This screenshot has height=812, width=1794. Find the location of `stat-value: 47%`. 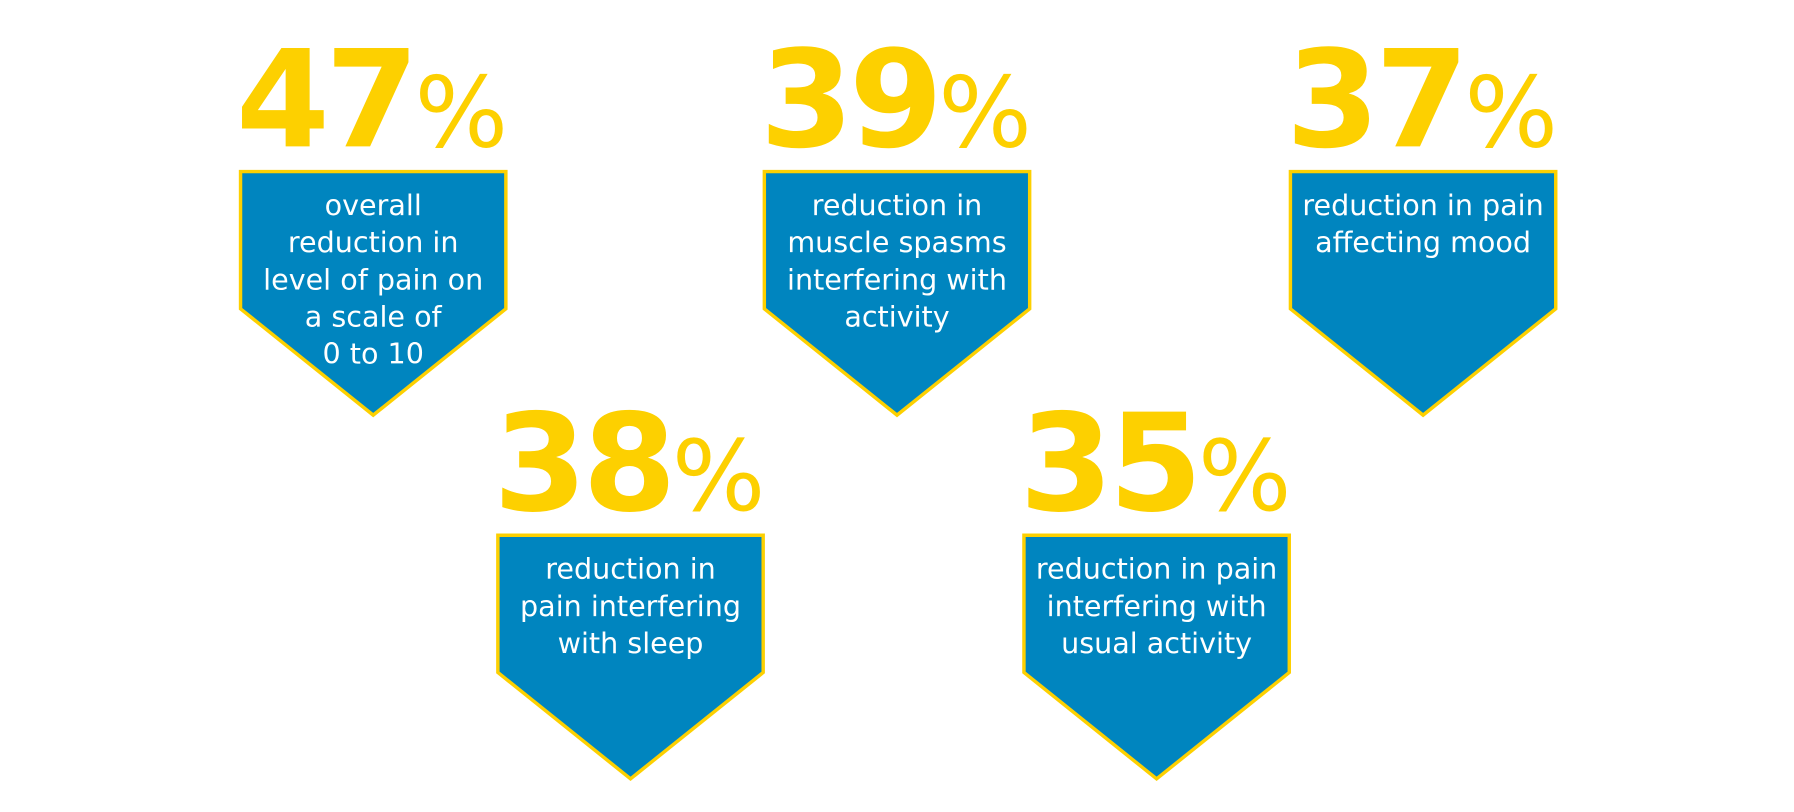

stat-value: 47% is located at coordinates (372, 99).